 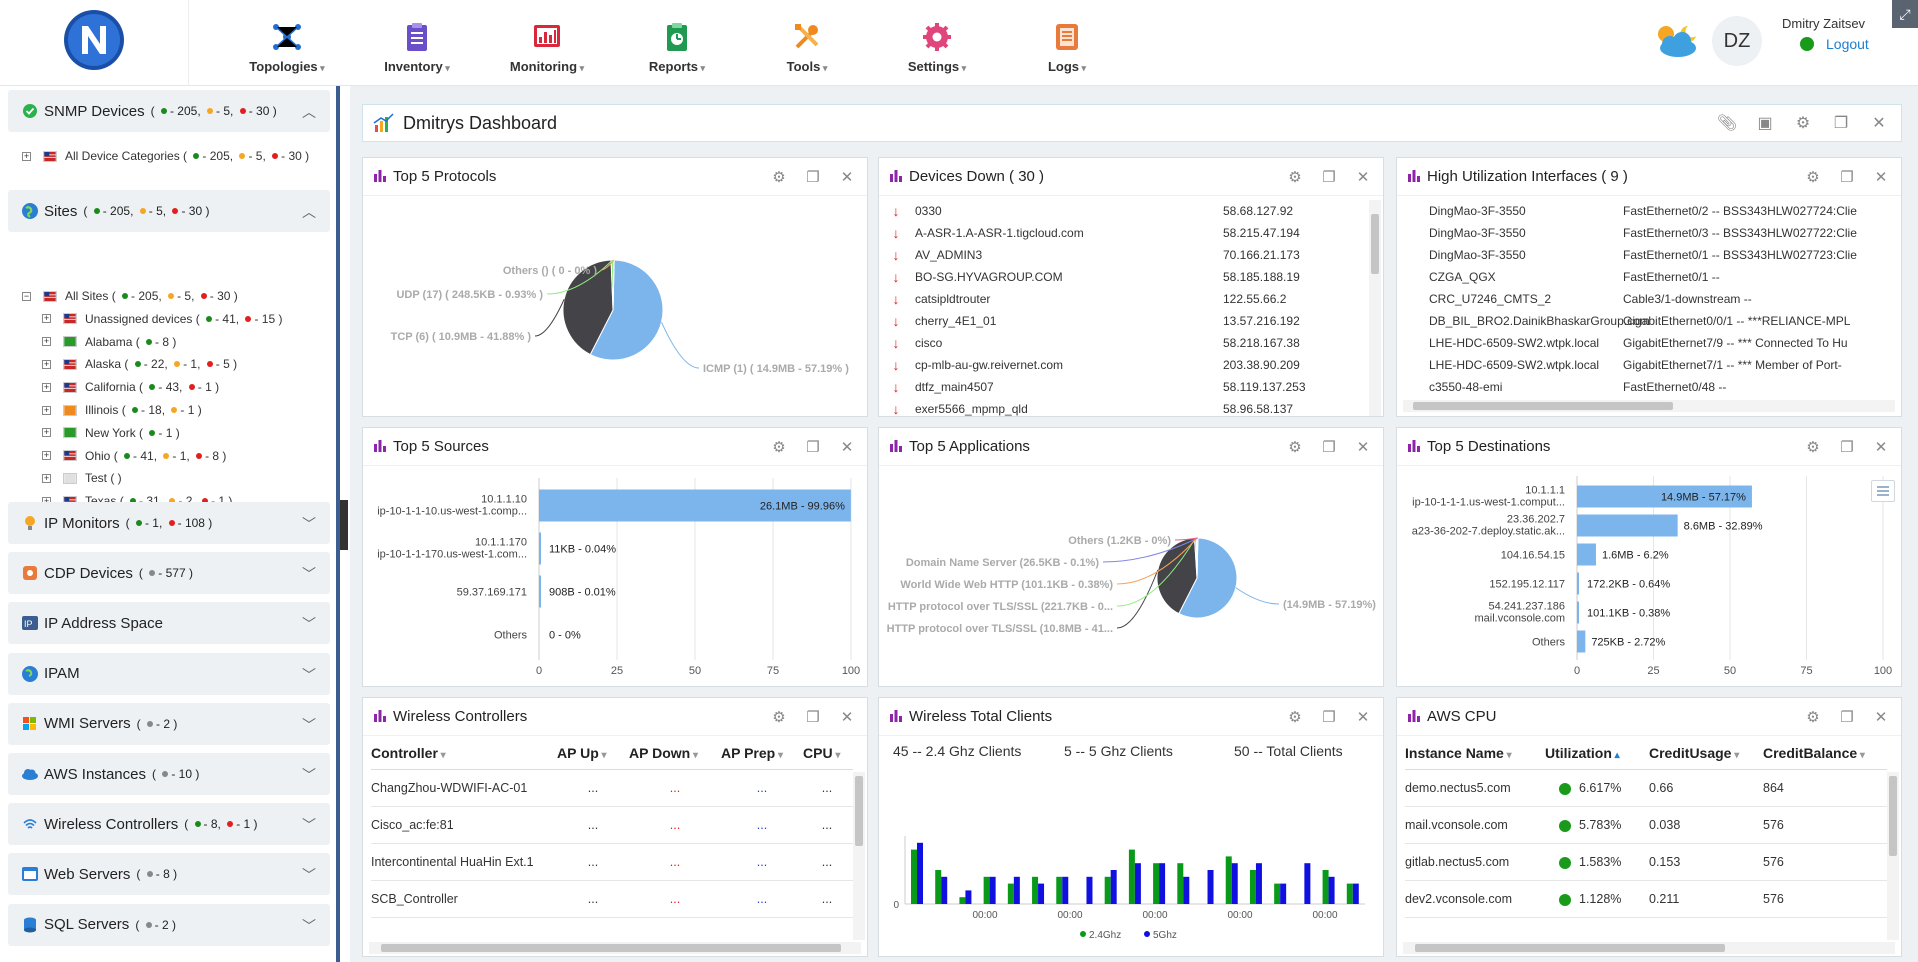 What do you see at coordinates (338, 524) in the screenshot?
I see `sidebar-resize-rail` at bounding box center [338, 524].